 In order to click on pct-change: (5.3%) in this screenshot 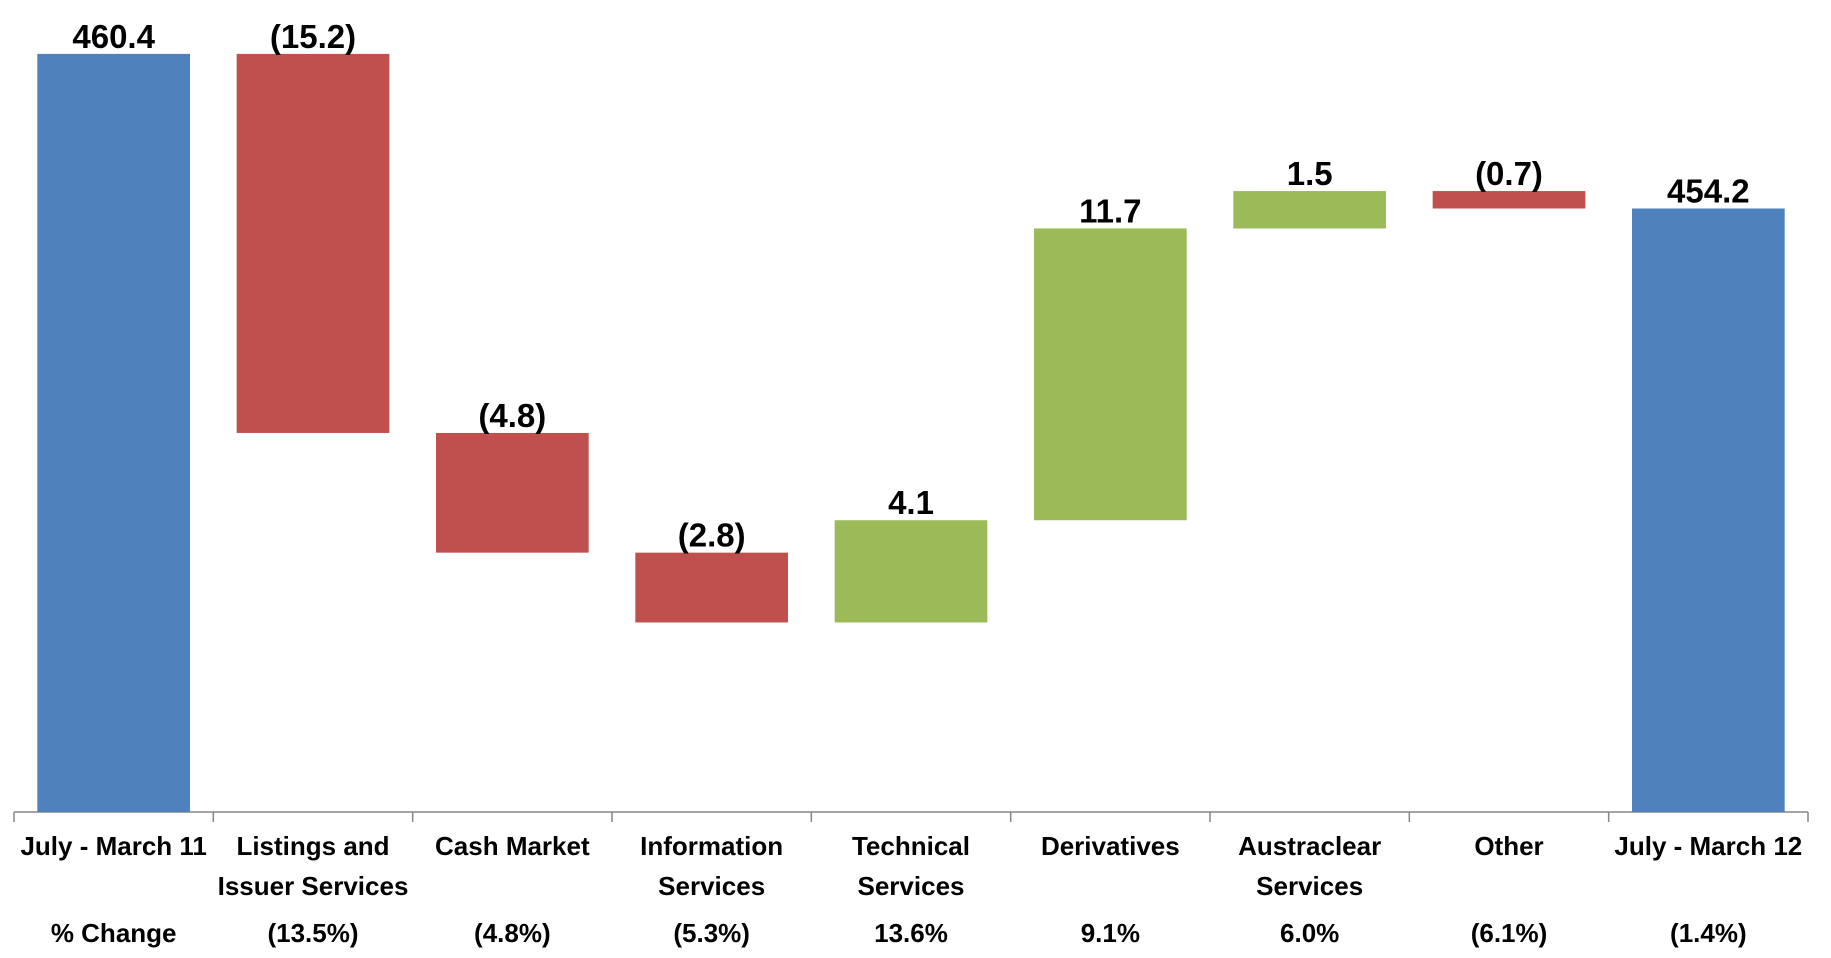, I will do `click(711, 933)`.